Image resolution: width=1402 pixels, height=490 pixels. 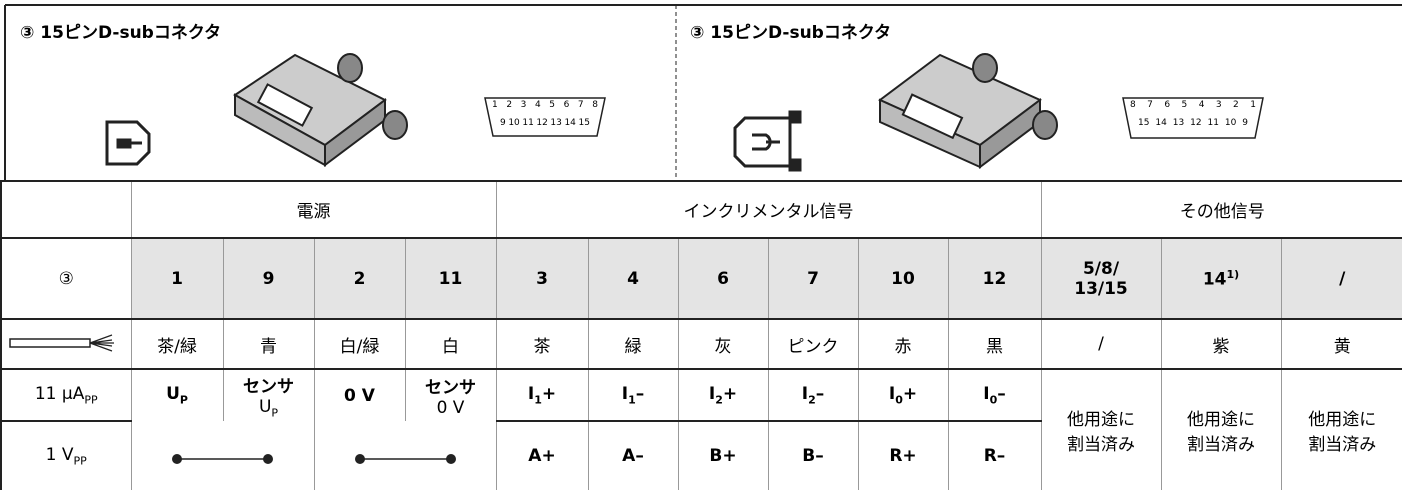 What do you see at coordinates (768, 209) in the screenshot?
I see `table-cell: インクリメンタル信号` at bounding box center [768, 209].